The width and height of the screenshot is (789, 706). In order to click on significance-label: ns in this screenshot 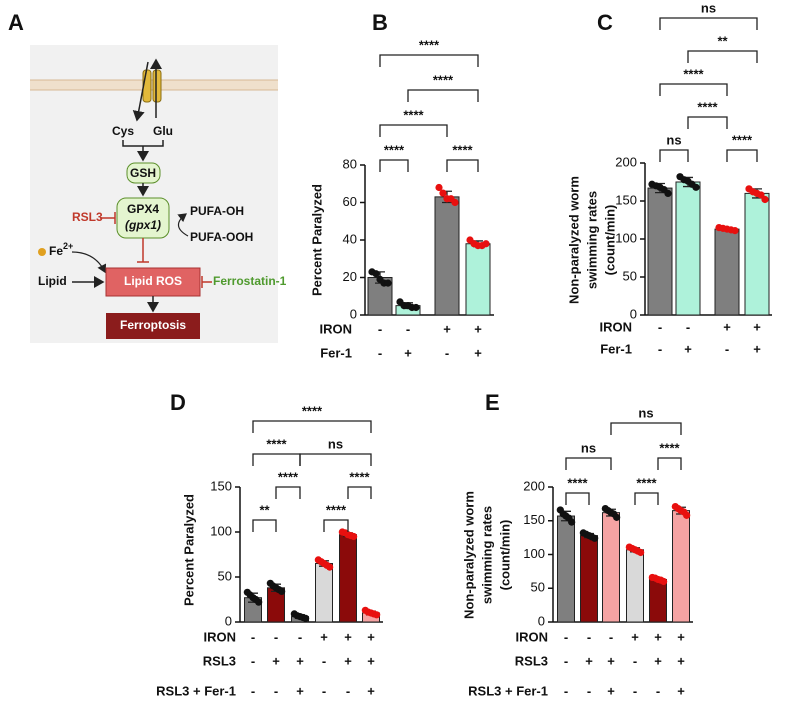, I will do `click(645, 412)`.